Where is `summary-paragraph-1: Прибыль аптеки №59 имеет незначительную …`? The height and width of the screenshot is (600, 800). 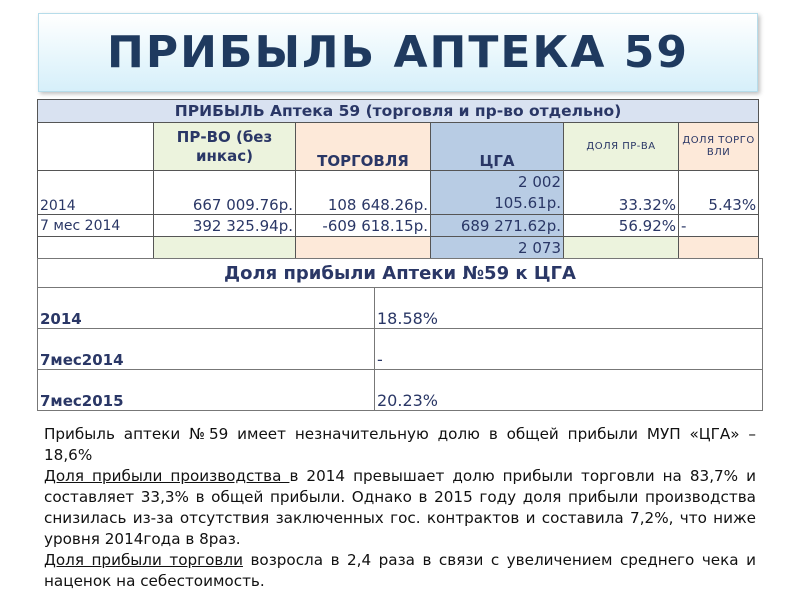 summary-paragraph-1: Прибыль аптеки №59 имеет незначительную … is located at coordinates (400, 444).